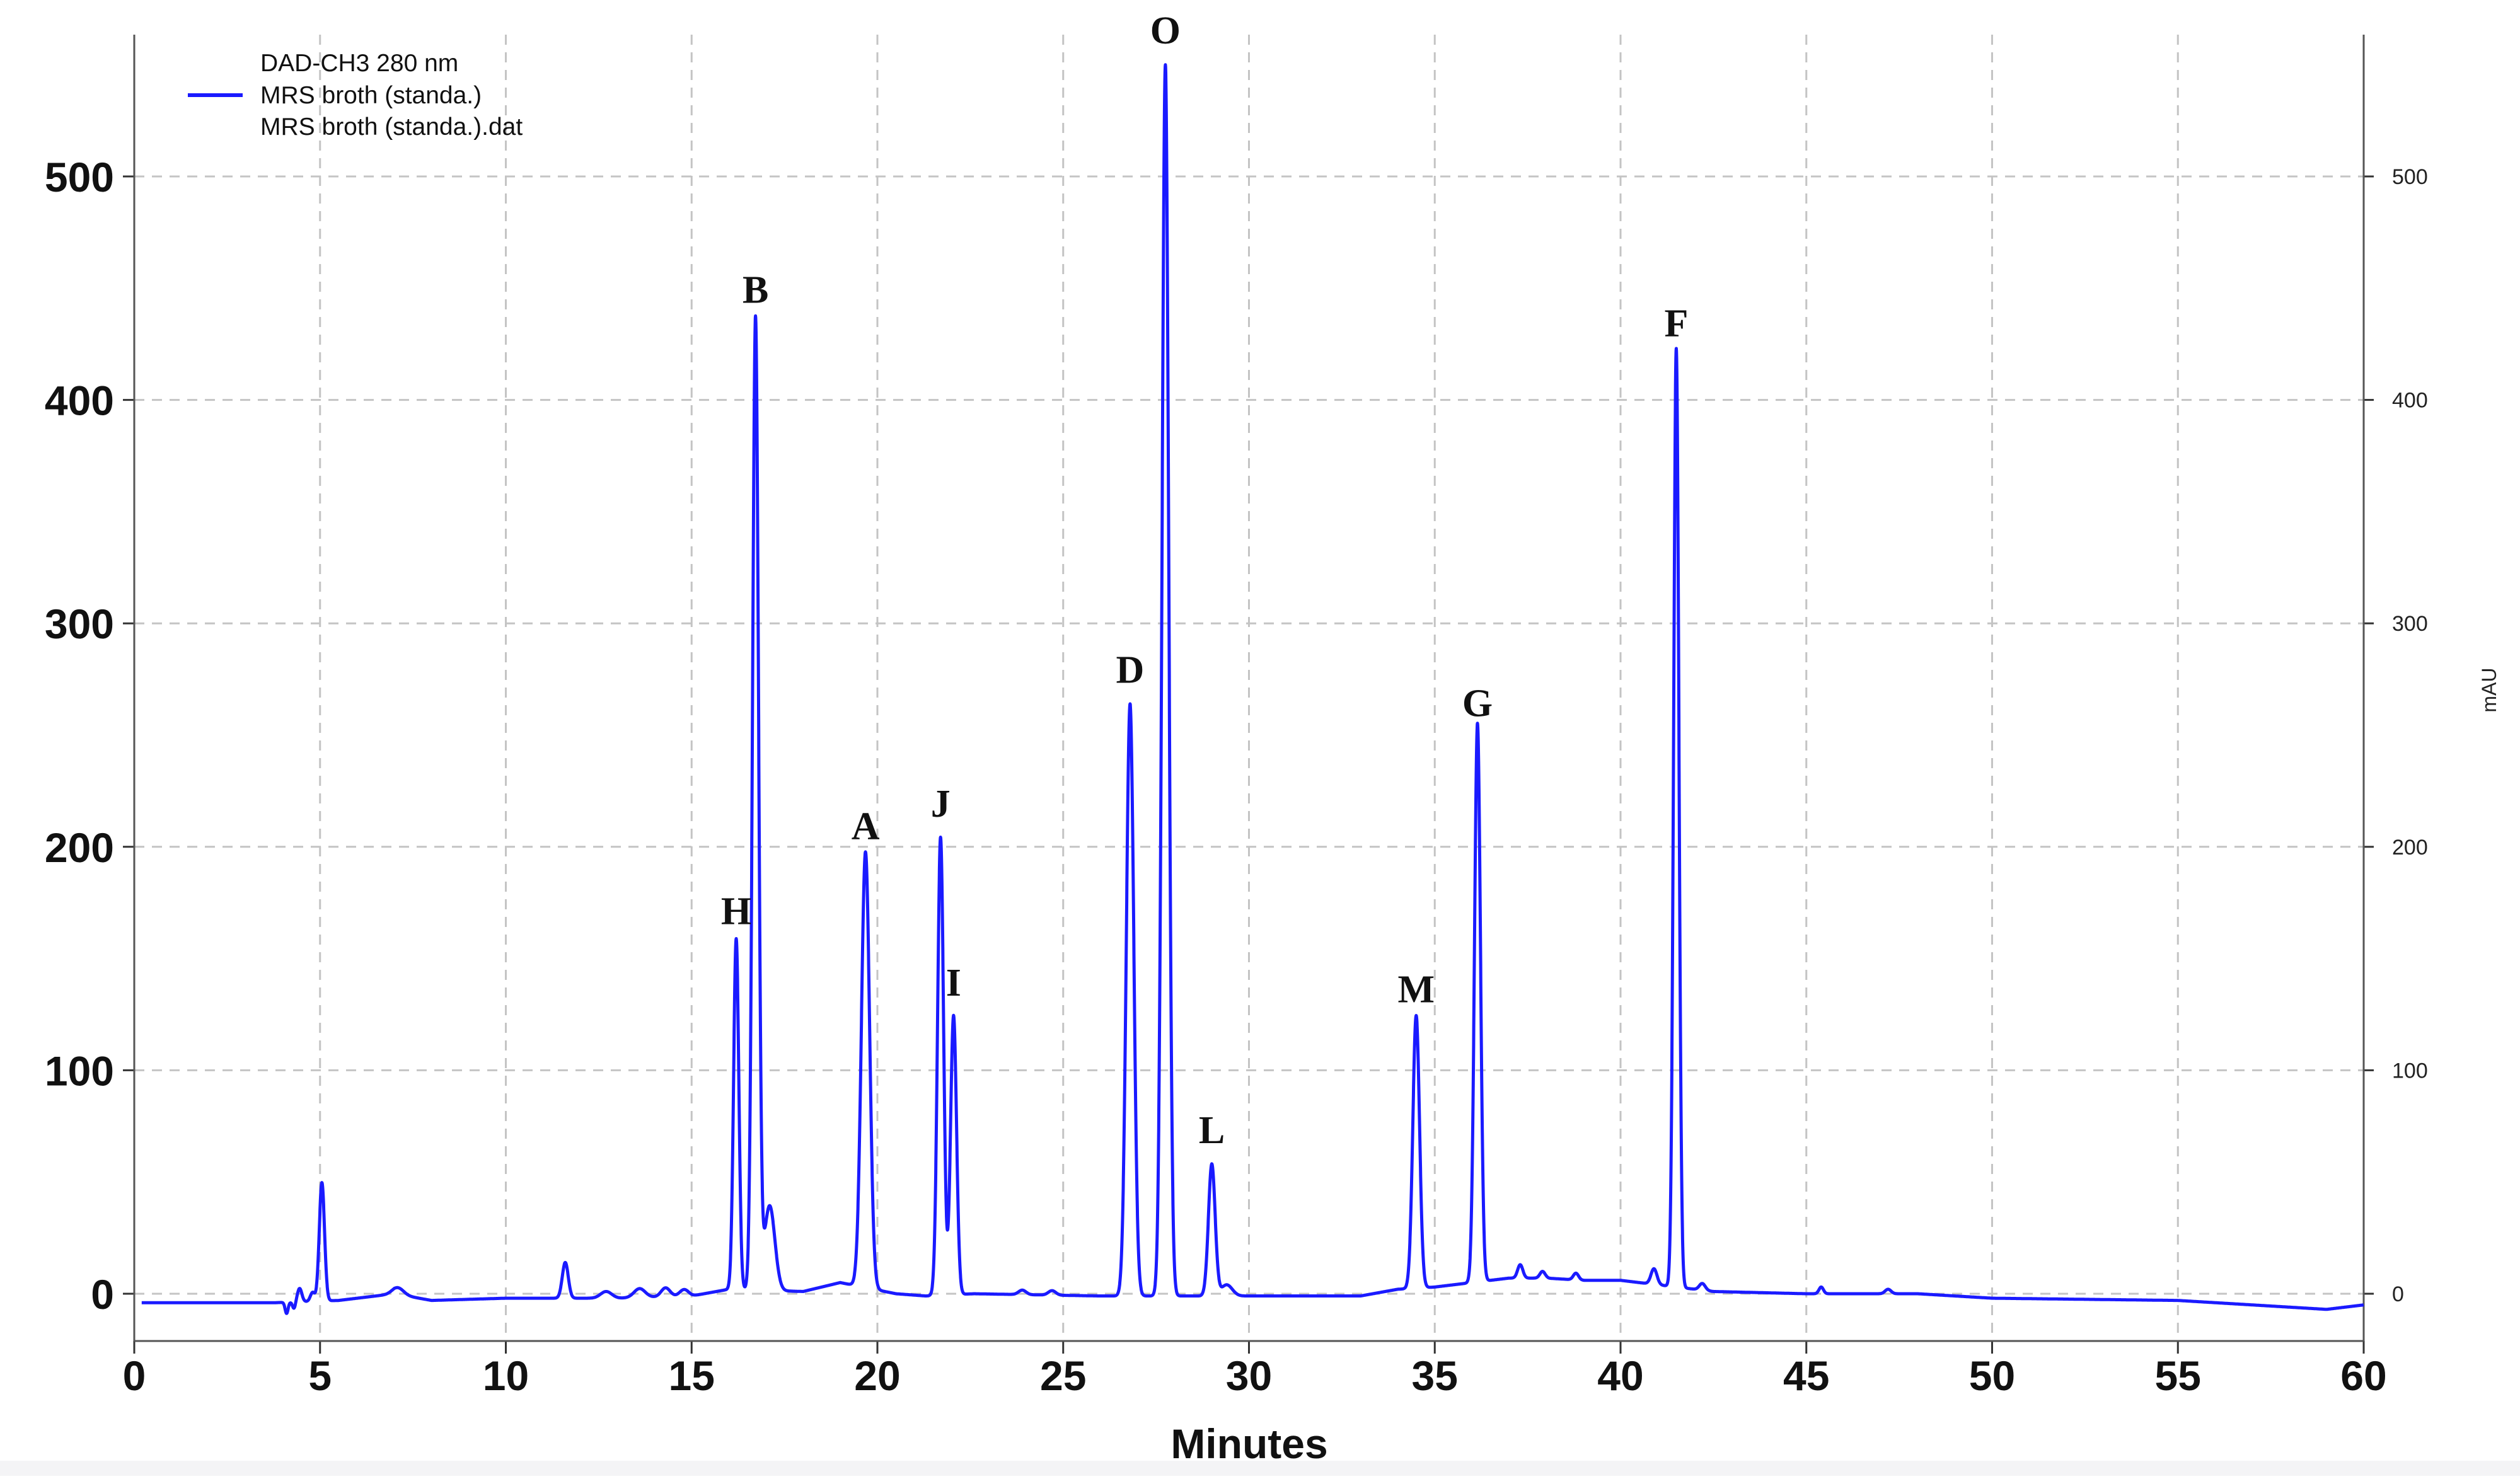 This screenshot has height=1479, width=2520. What do you see at coordinates (134, 1375) in the screenshot?
I see `x-tick-label: 0` at bounding box center [134, 1375].